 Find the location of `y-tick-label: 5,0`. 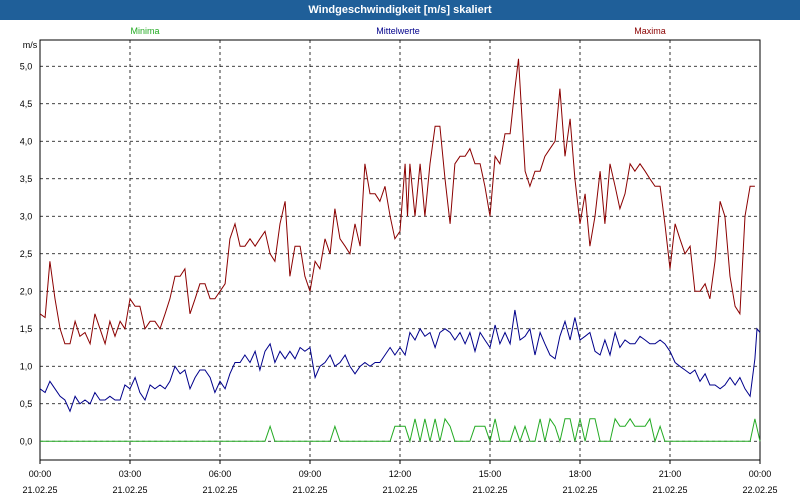

y-tick-label: 5,0 is located at coordinates (26, 66).